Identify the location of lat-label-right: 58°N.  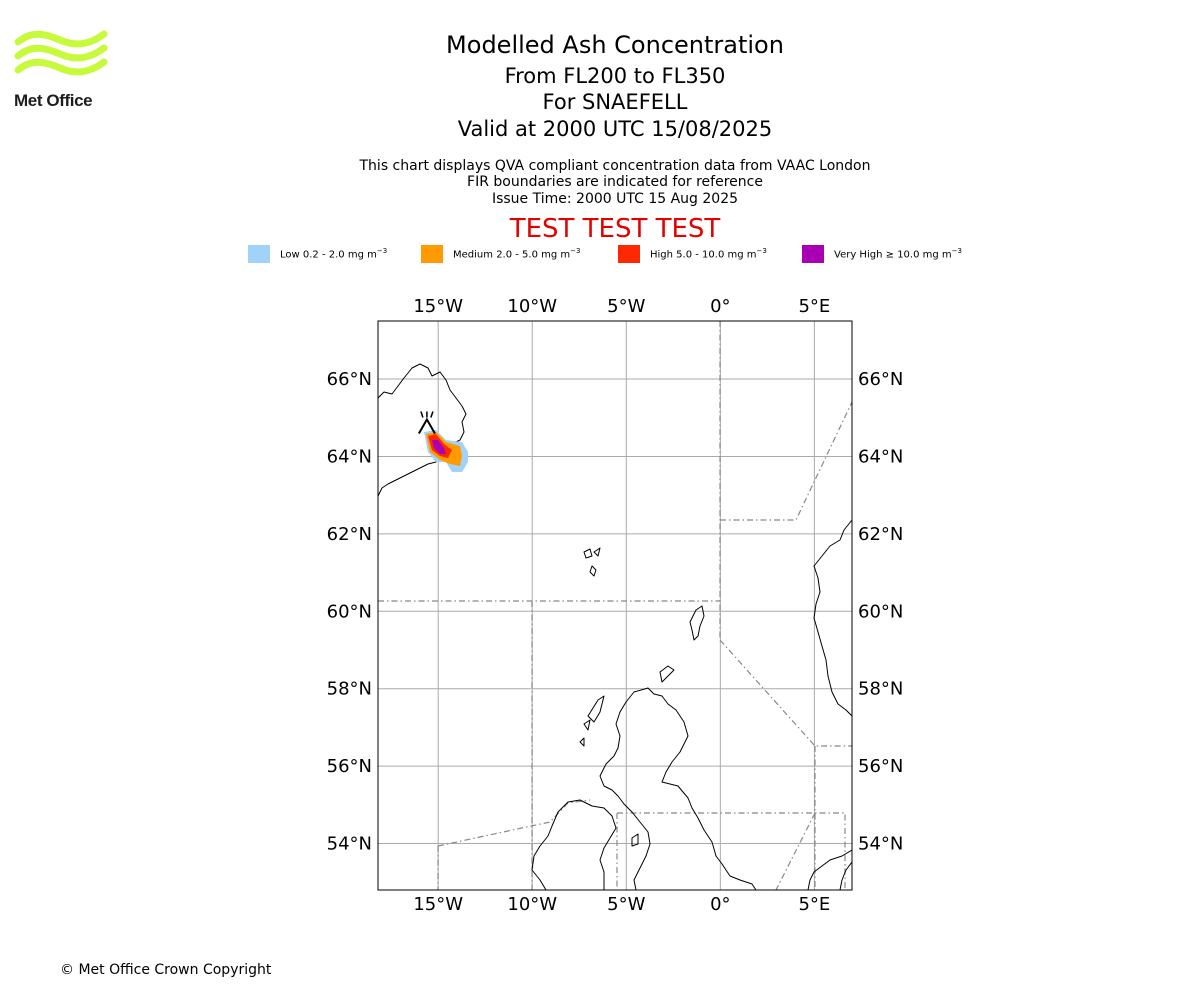
(880, 689).